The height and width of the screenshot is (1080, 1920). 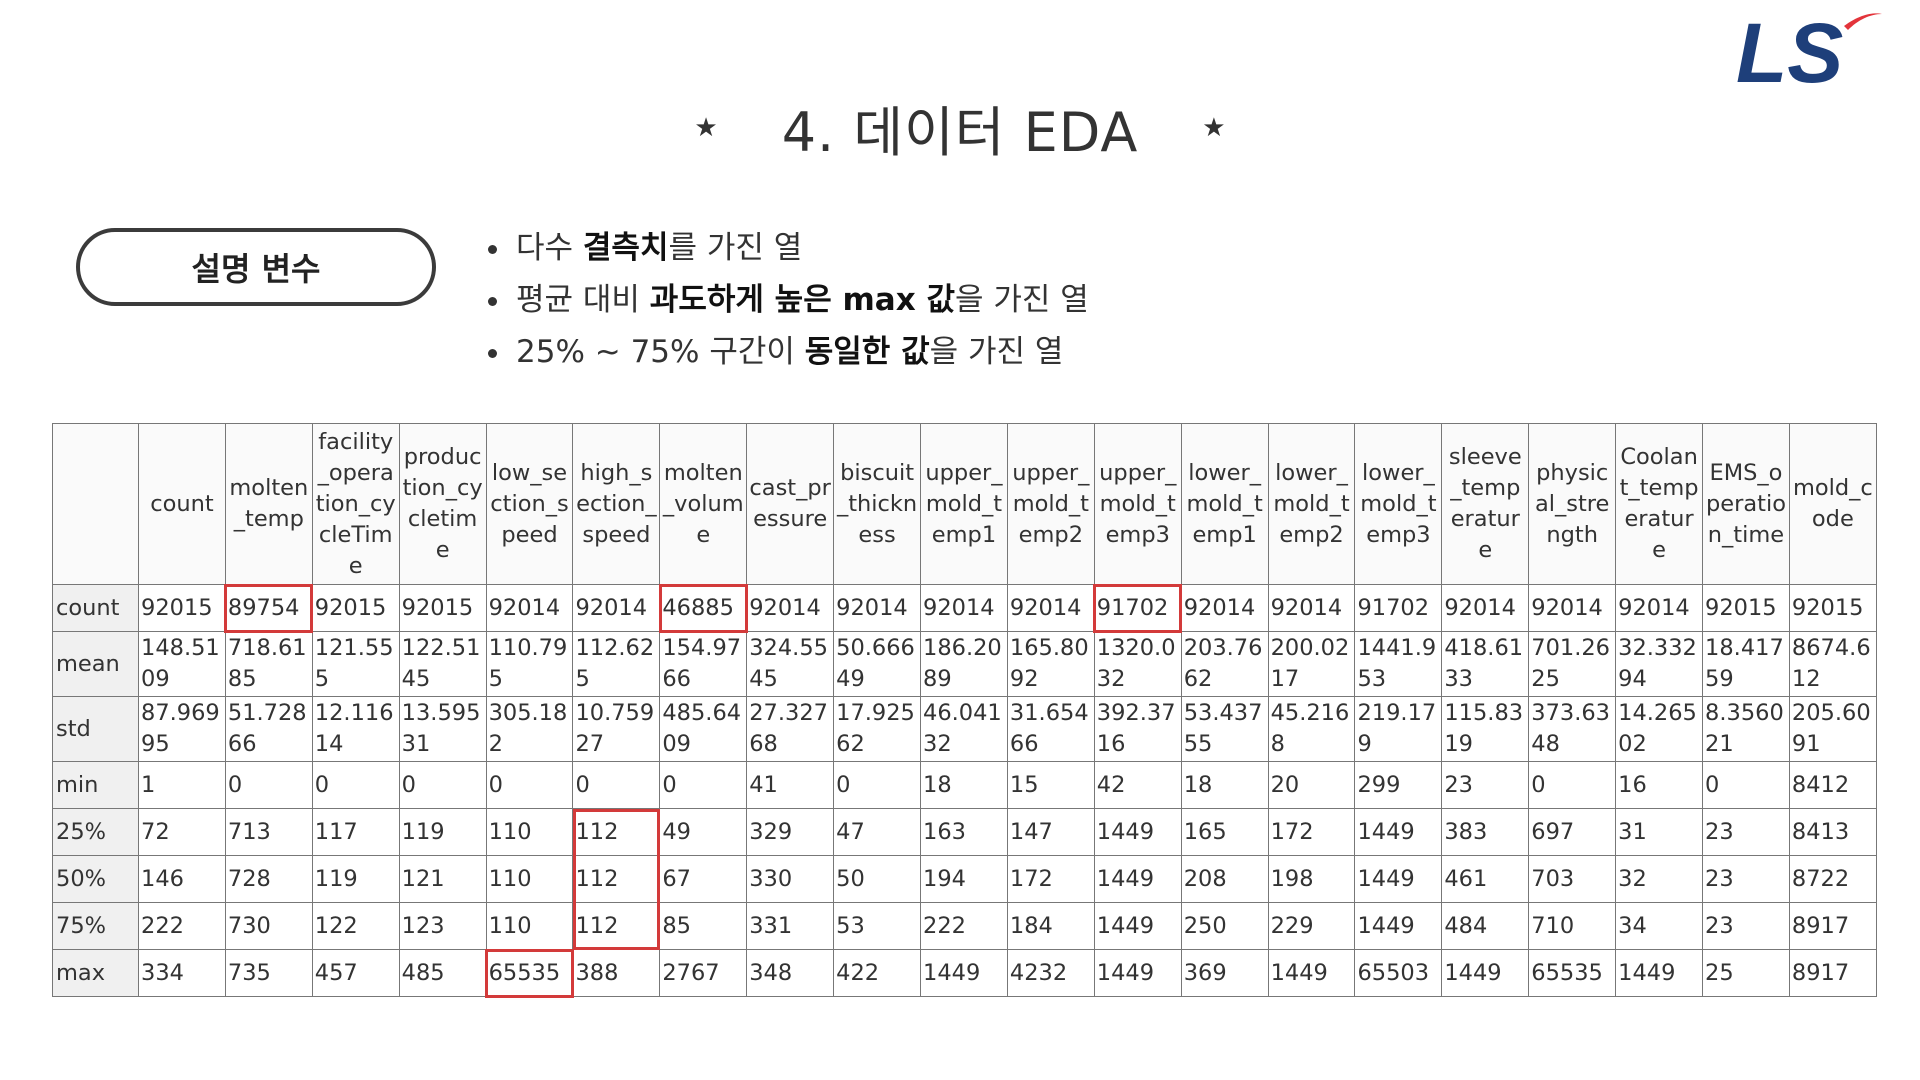 What do you see at coordinates (1224, 832) in the screenshot?
I see `table-cell: 165` at bounding box center [1224, 832].